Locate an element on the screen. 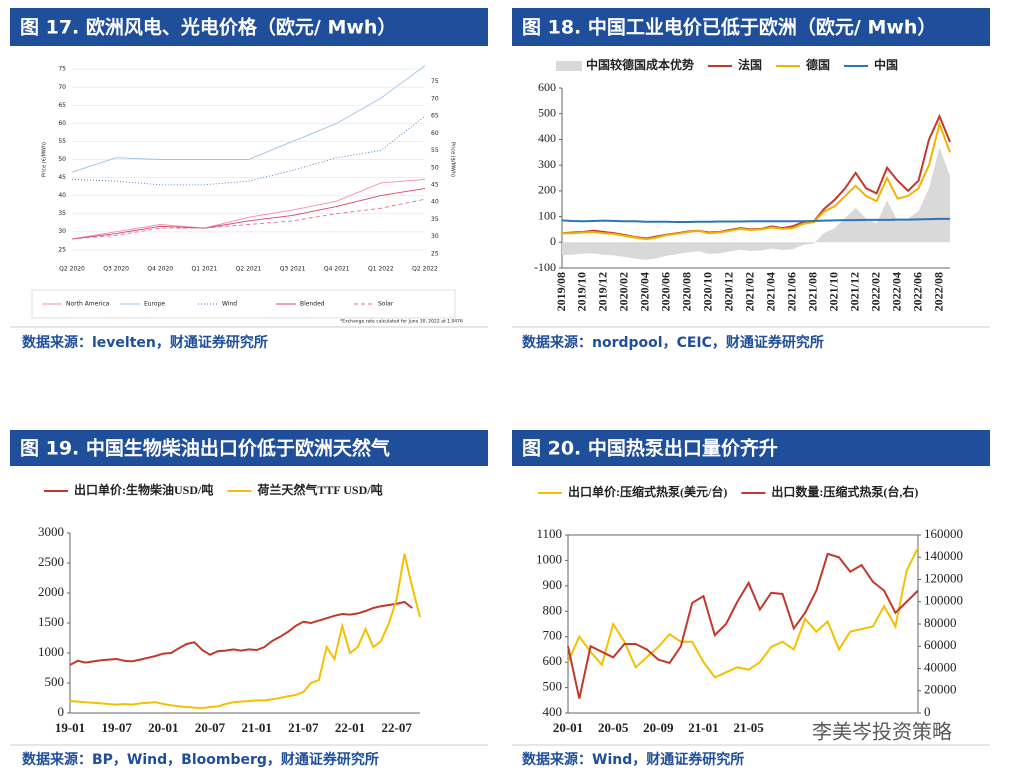 Image resolution: width=1024 pixels, height=777 pixels. y-tick-label: 600 is located at coordinates (553, 660).